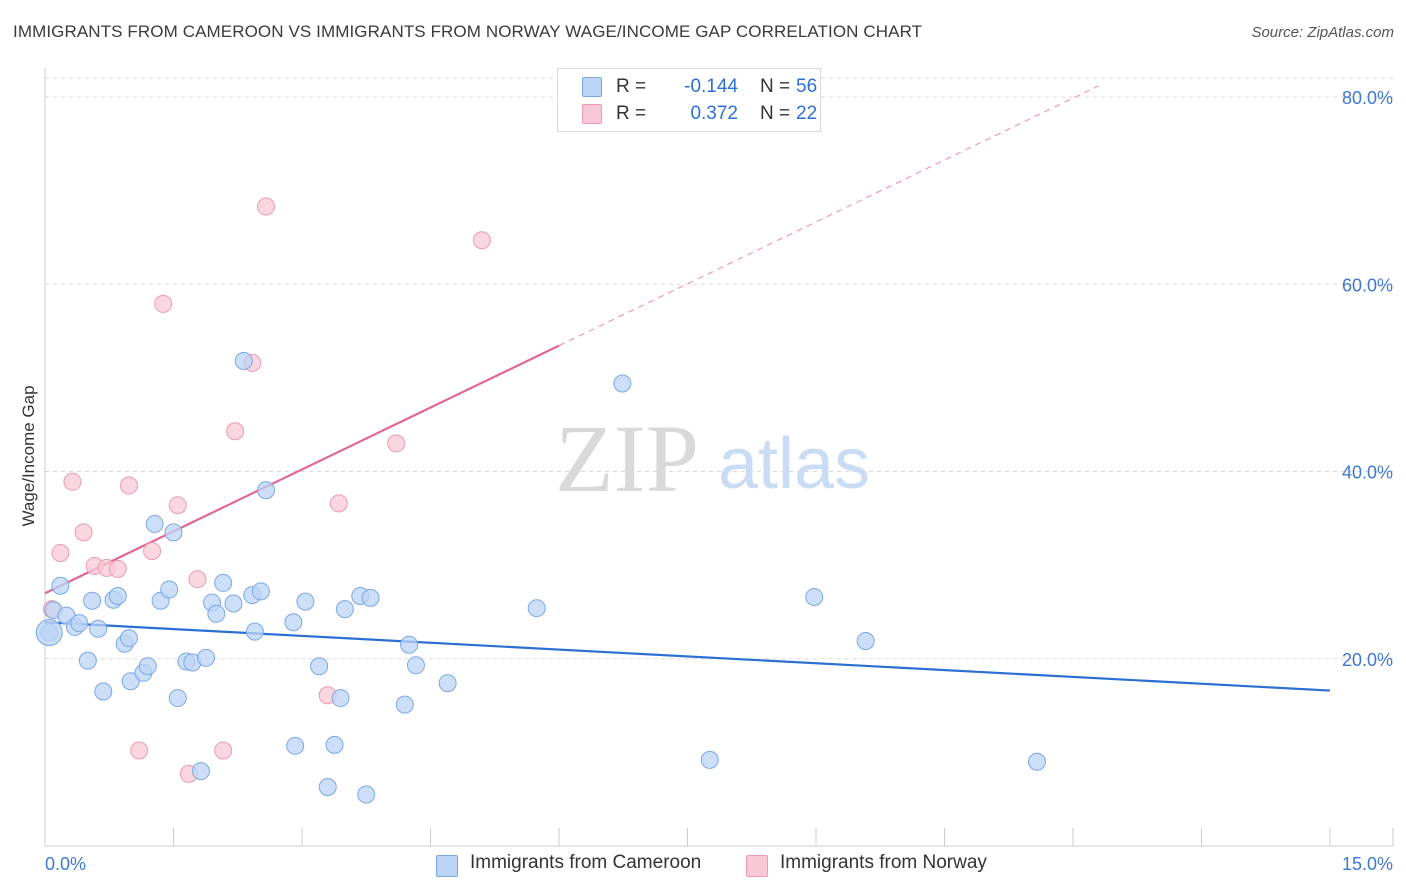 This screenshot has width=1406, height=892. Describe the element at coordinates (302, 469) in the screenshot. I see `norway-trend-line` at that location.